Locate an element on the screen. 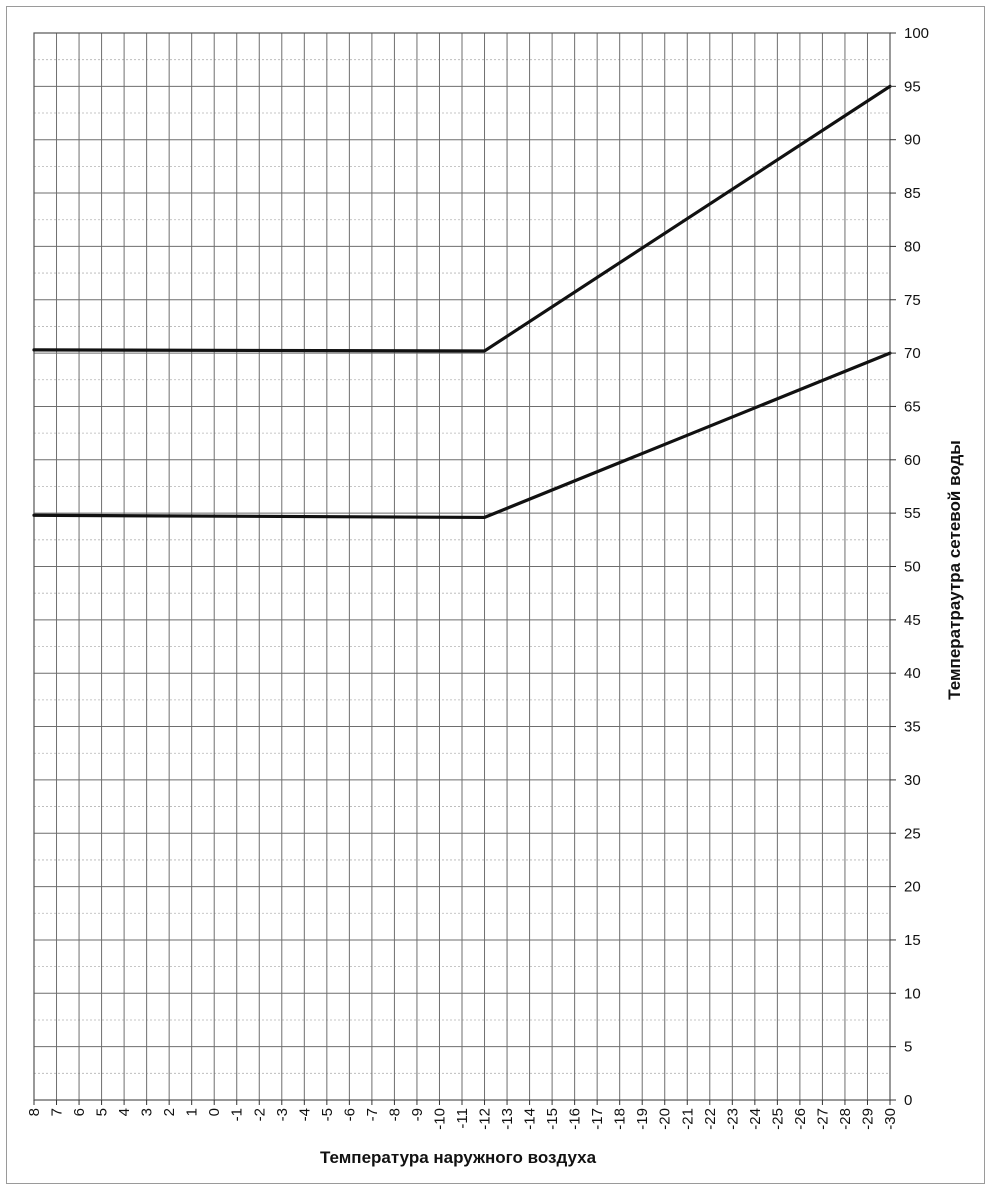  x-tick-label: -4 is located at coordinates (304, 1114).